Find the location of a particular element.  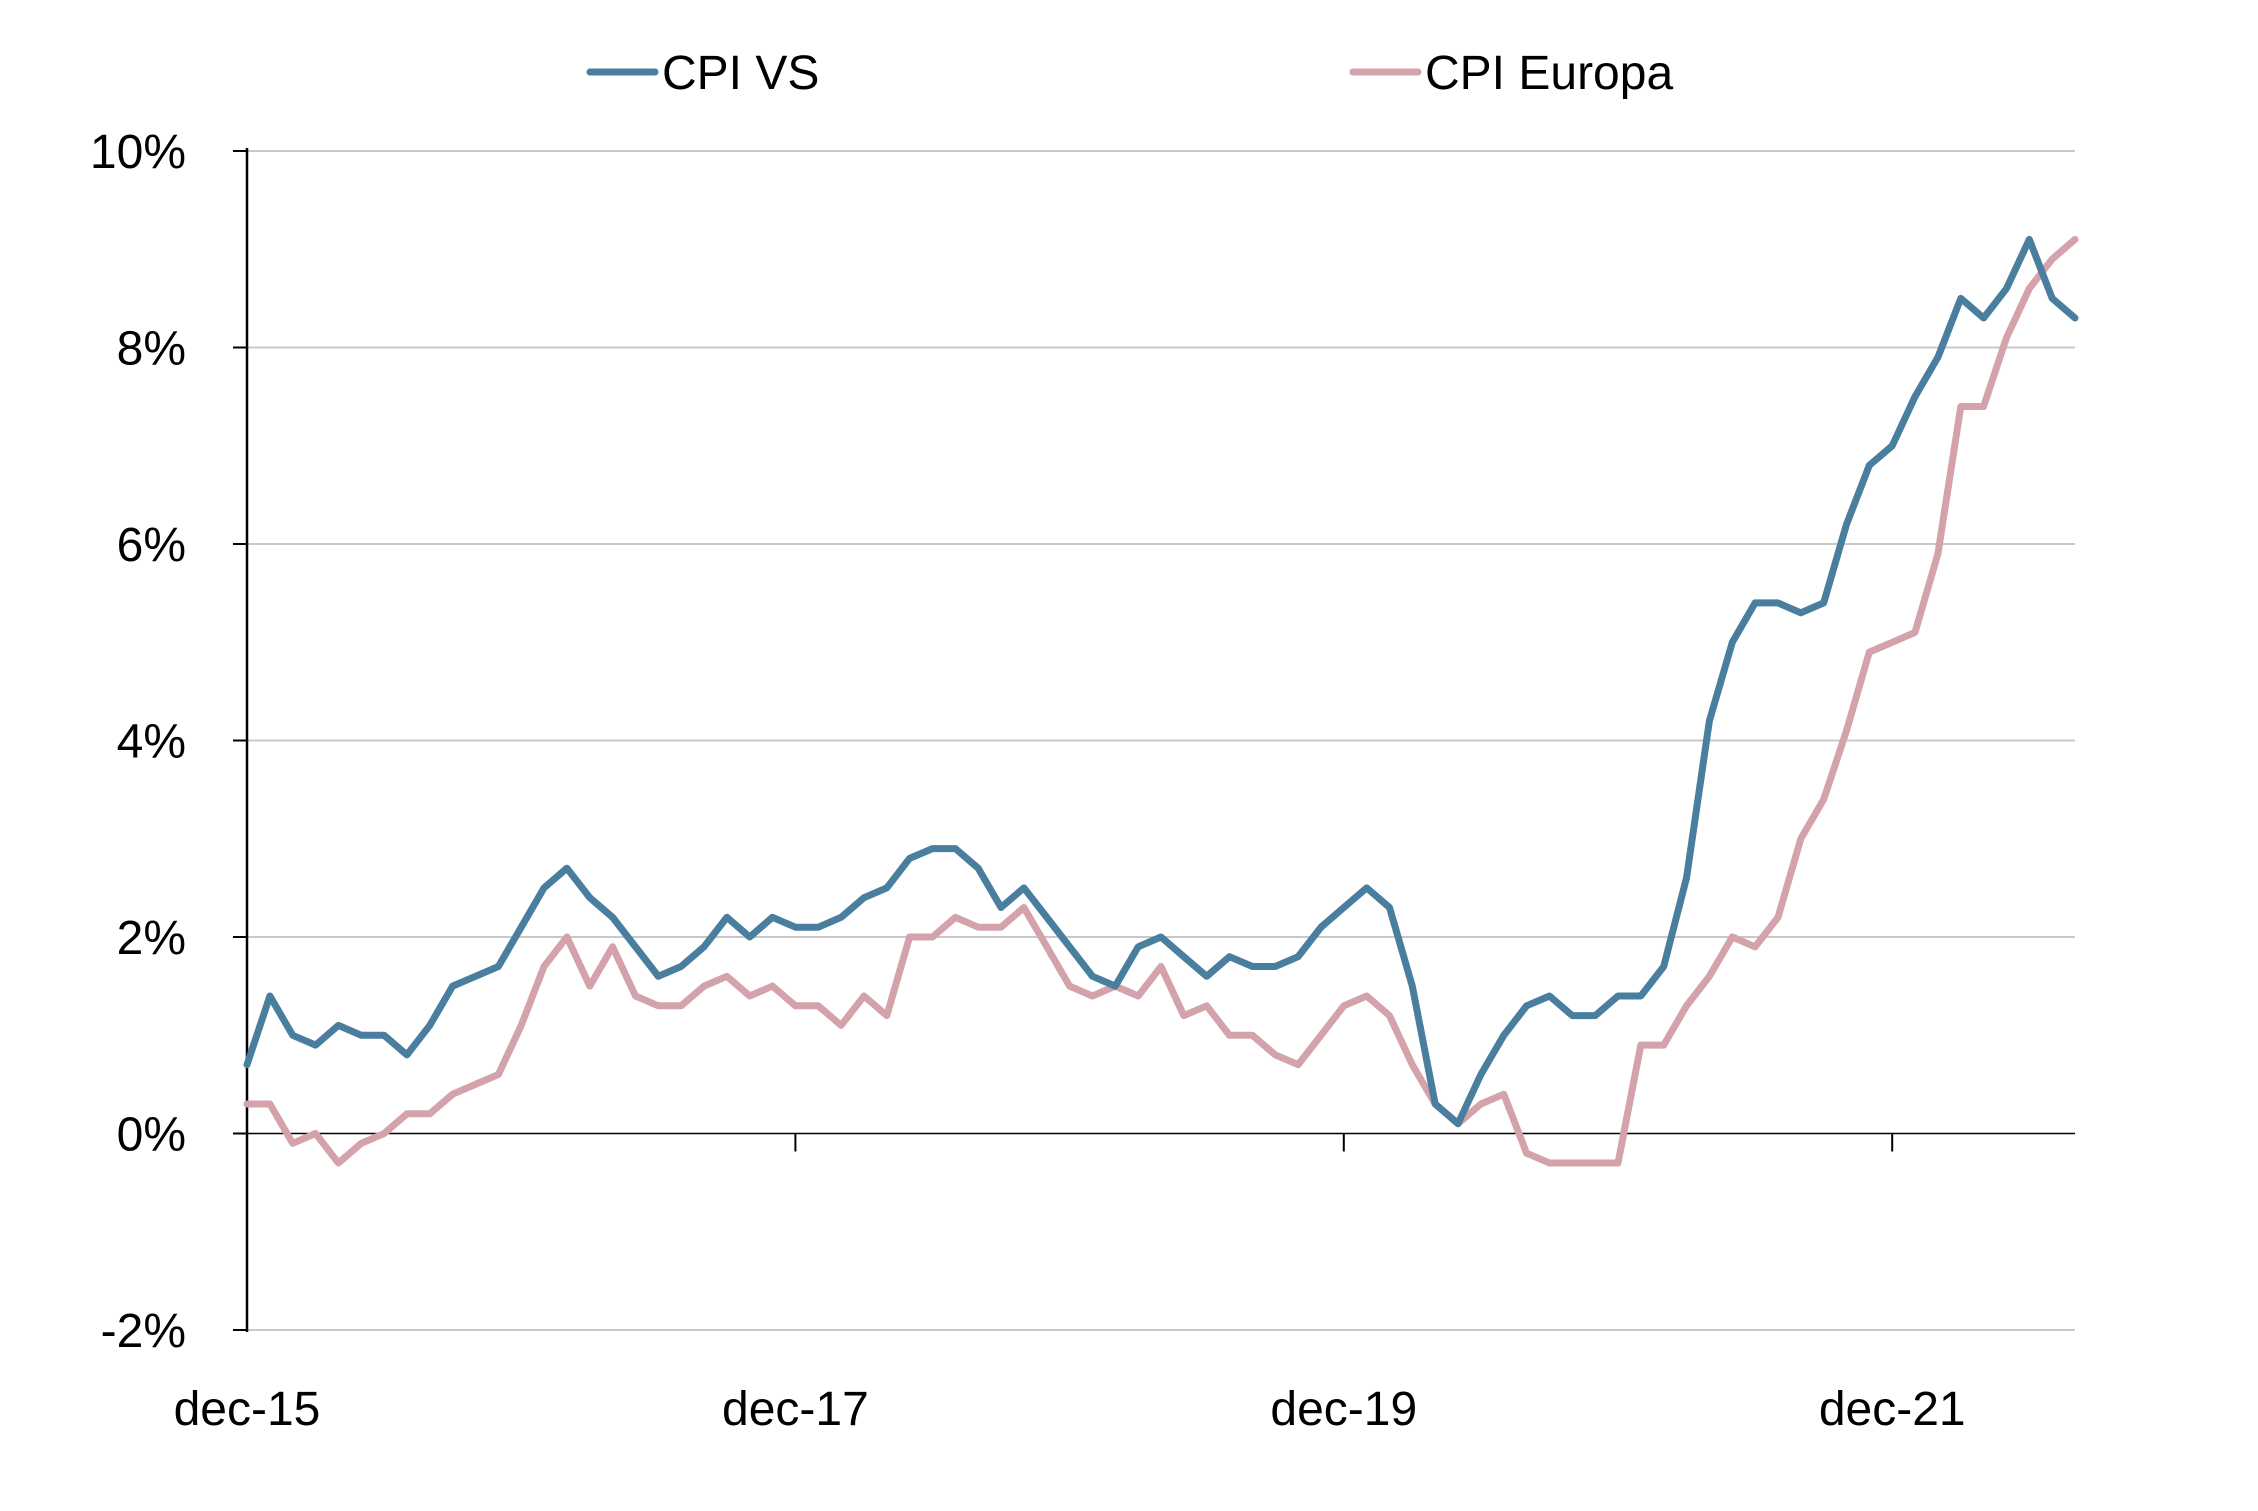

y-tick-label: -2% is located at coordinates (143, 1331).